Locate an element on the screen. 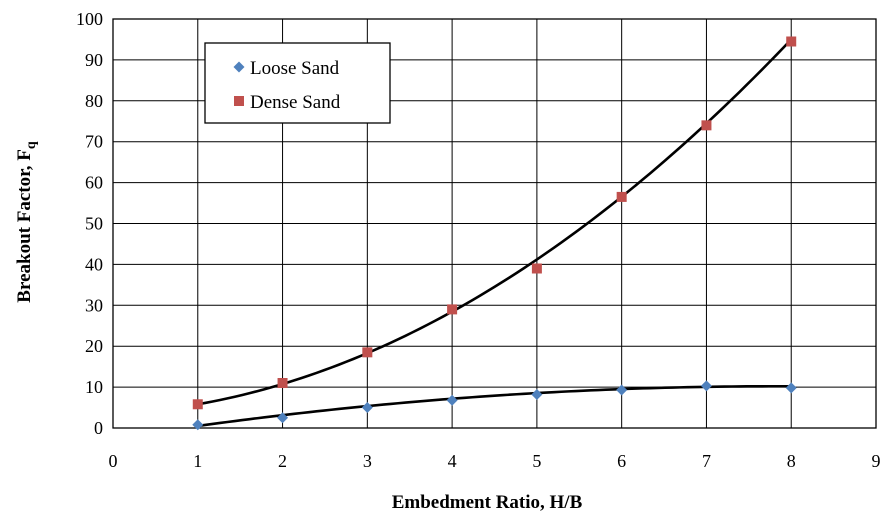 The width and height of the screenshot is (882, 519). y-tick-label: 60 is located at coordinates (94, 183).